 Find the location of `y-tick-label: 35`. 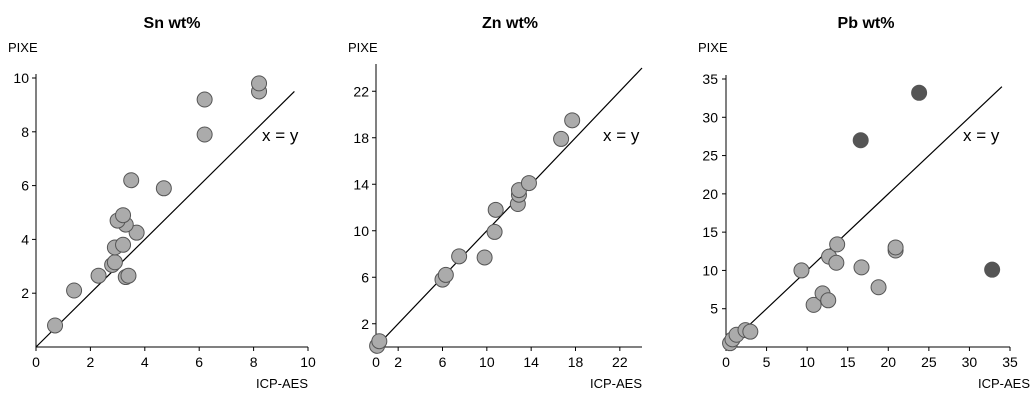

y-tick-label: 35 is located at coordinates (710, 79).